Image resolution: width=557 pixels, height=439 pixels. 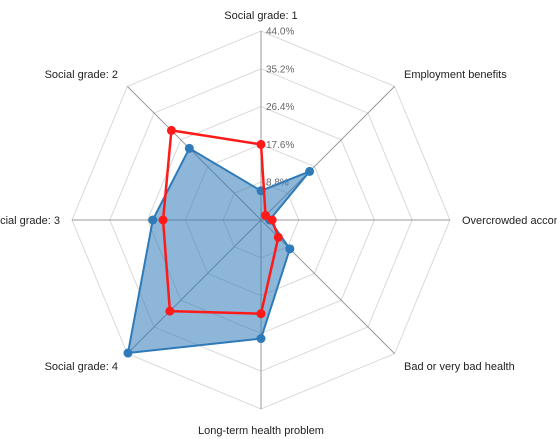 What do you see at coordinates (280, 32) in the screenshot?
I see `tick-label: 44.0%` at bounding box center [280, 32].